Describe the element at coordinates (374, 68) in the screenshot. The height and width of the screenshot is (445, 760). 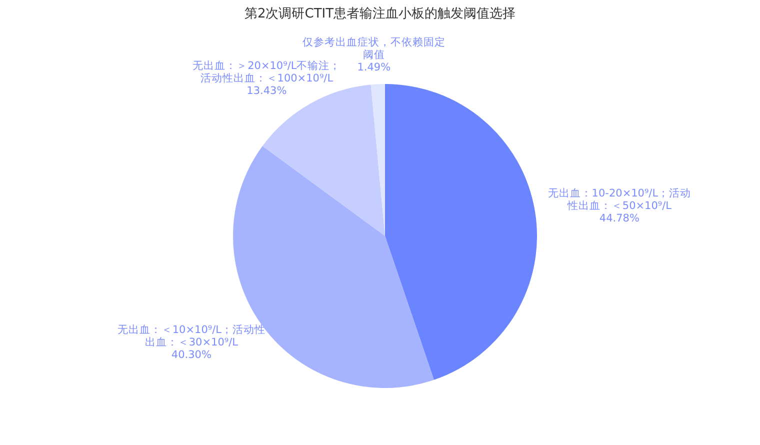
I see `data-label: 1.49%` at that location.